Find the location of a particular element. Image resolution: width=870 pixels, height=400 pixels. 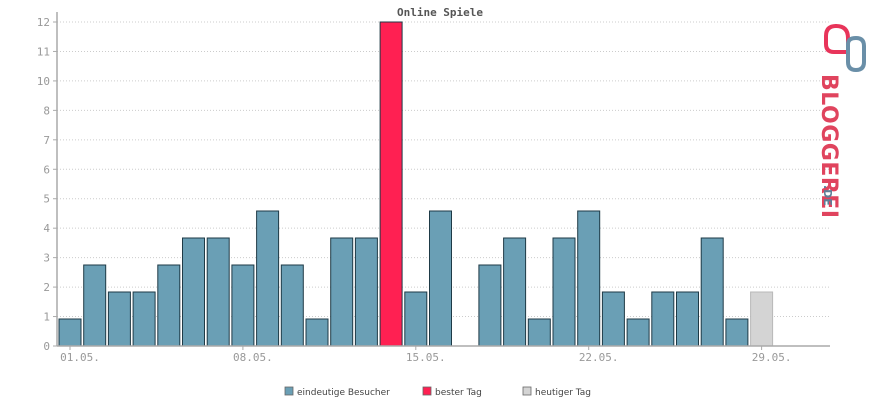

logo-mark-icon is located at coordinates (845, 48).